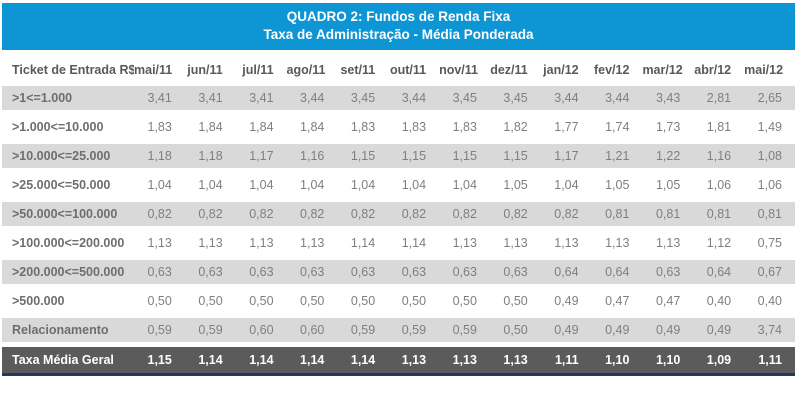 The height and width of the screenshot is (402, 797). I want to click on column-header-month: ago/11, so click(312, 69).